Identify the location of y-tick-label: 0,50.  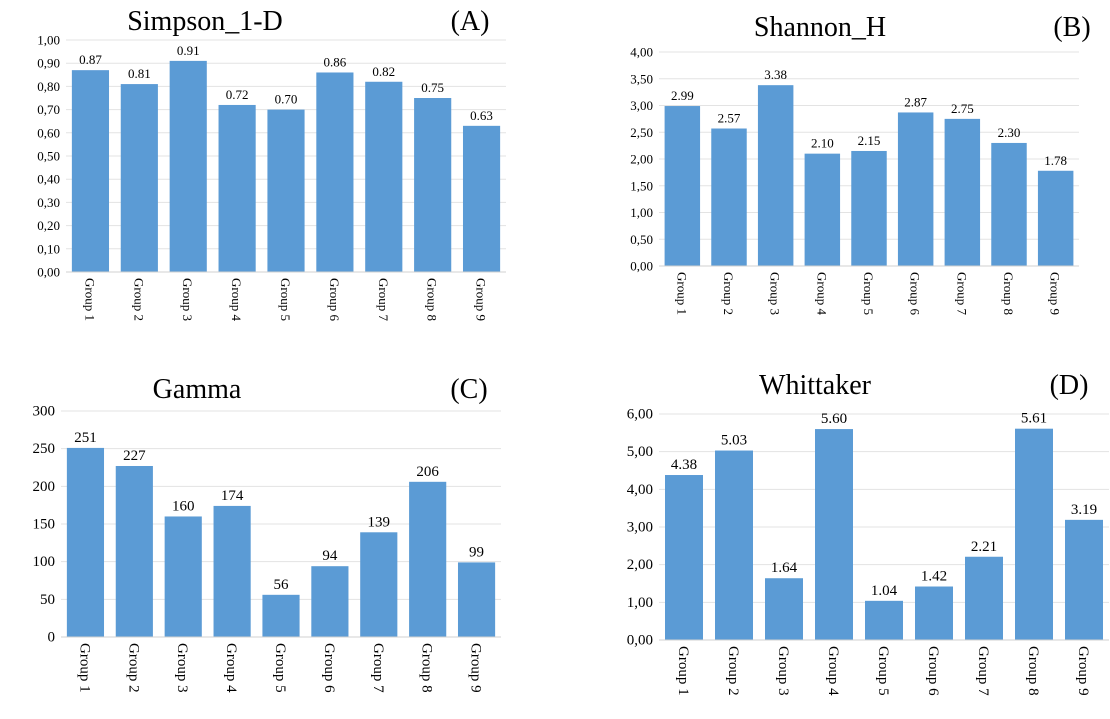
(641, 239).